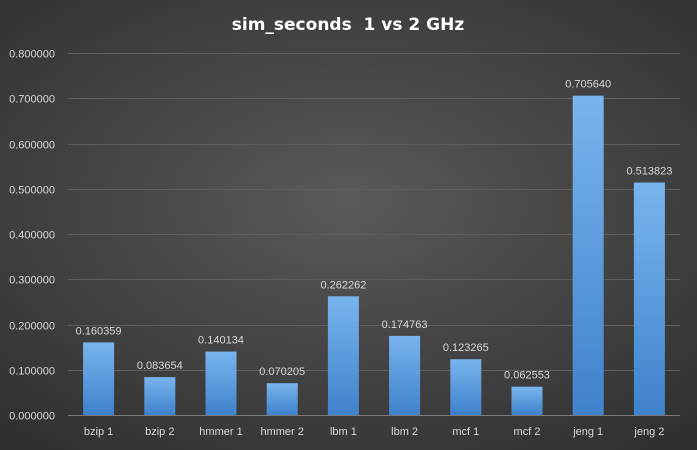 This screenshot has height=450, width=697. Describe the element at coordinates (221, 341) in the screenshot. I see `data-label: 0.140134` at that location.